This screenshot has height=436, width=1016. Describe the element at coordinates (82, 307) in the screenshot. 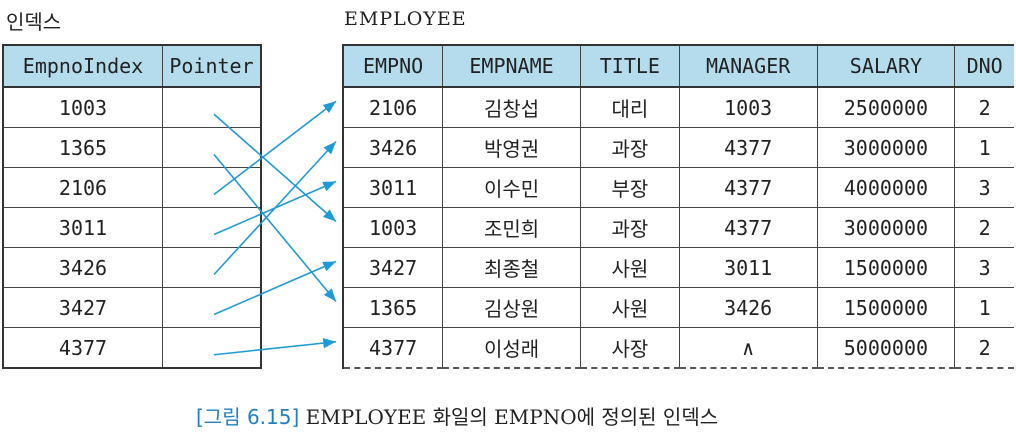

I see `index-key: 3427` at that location.